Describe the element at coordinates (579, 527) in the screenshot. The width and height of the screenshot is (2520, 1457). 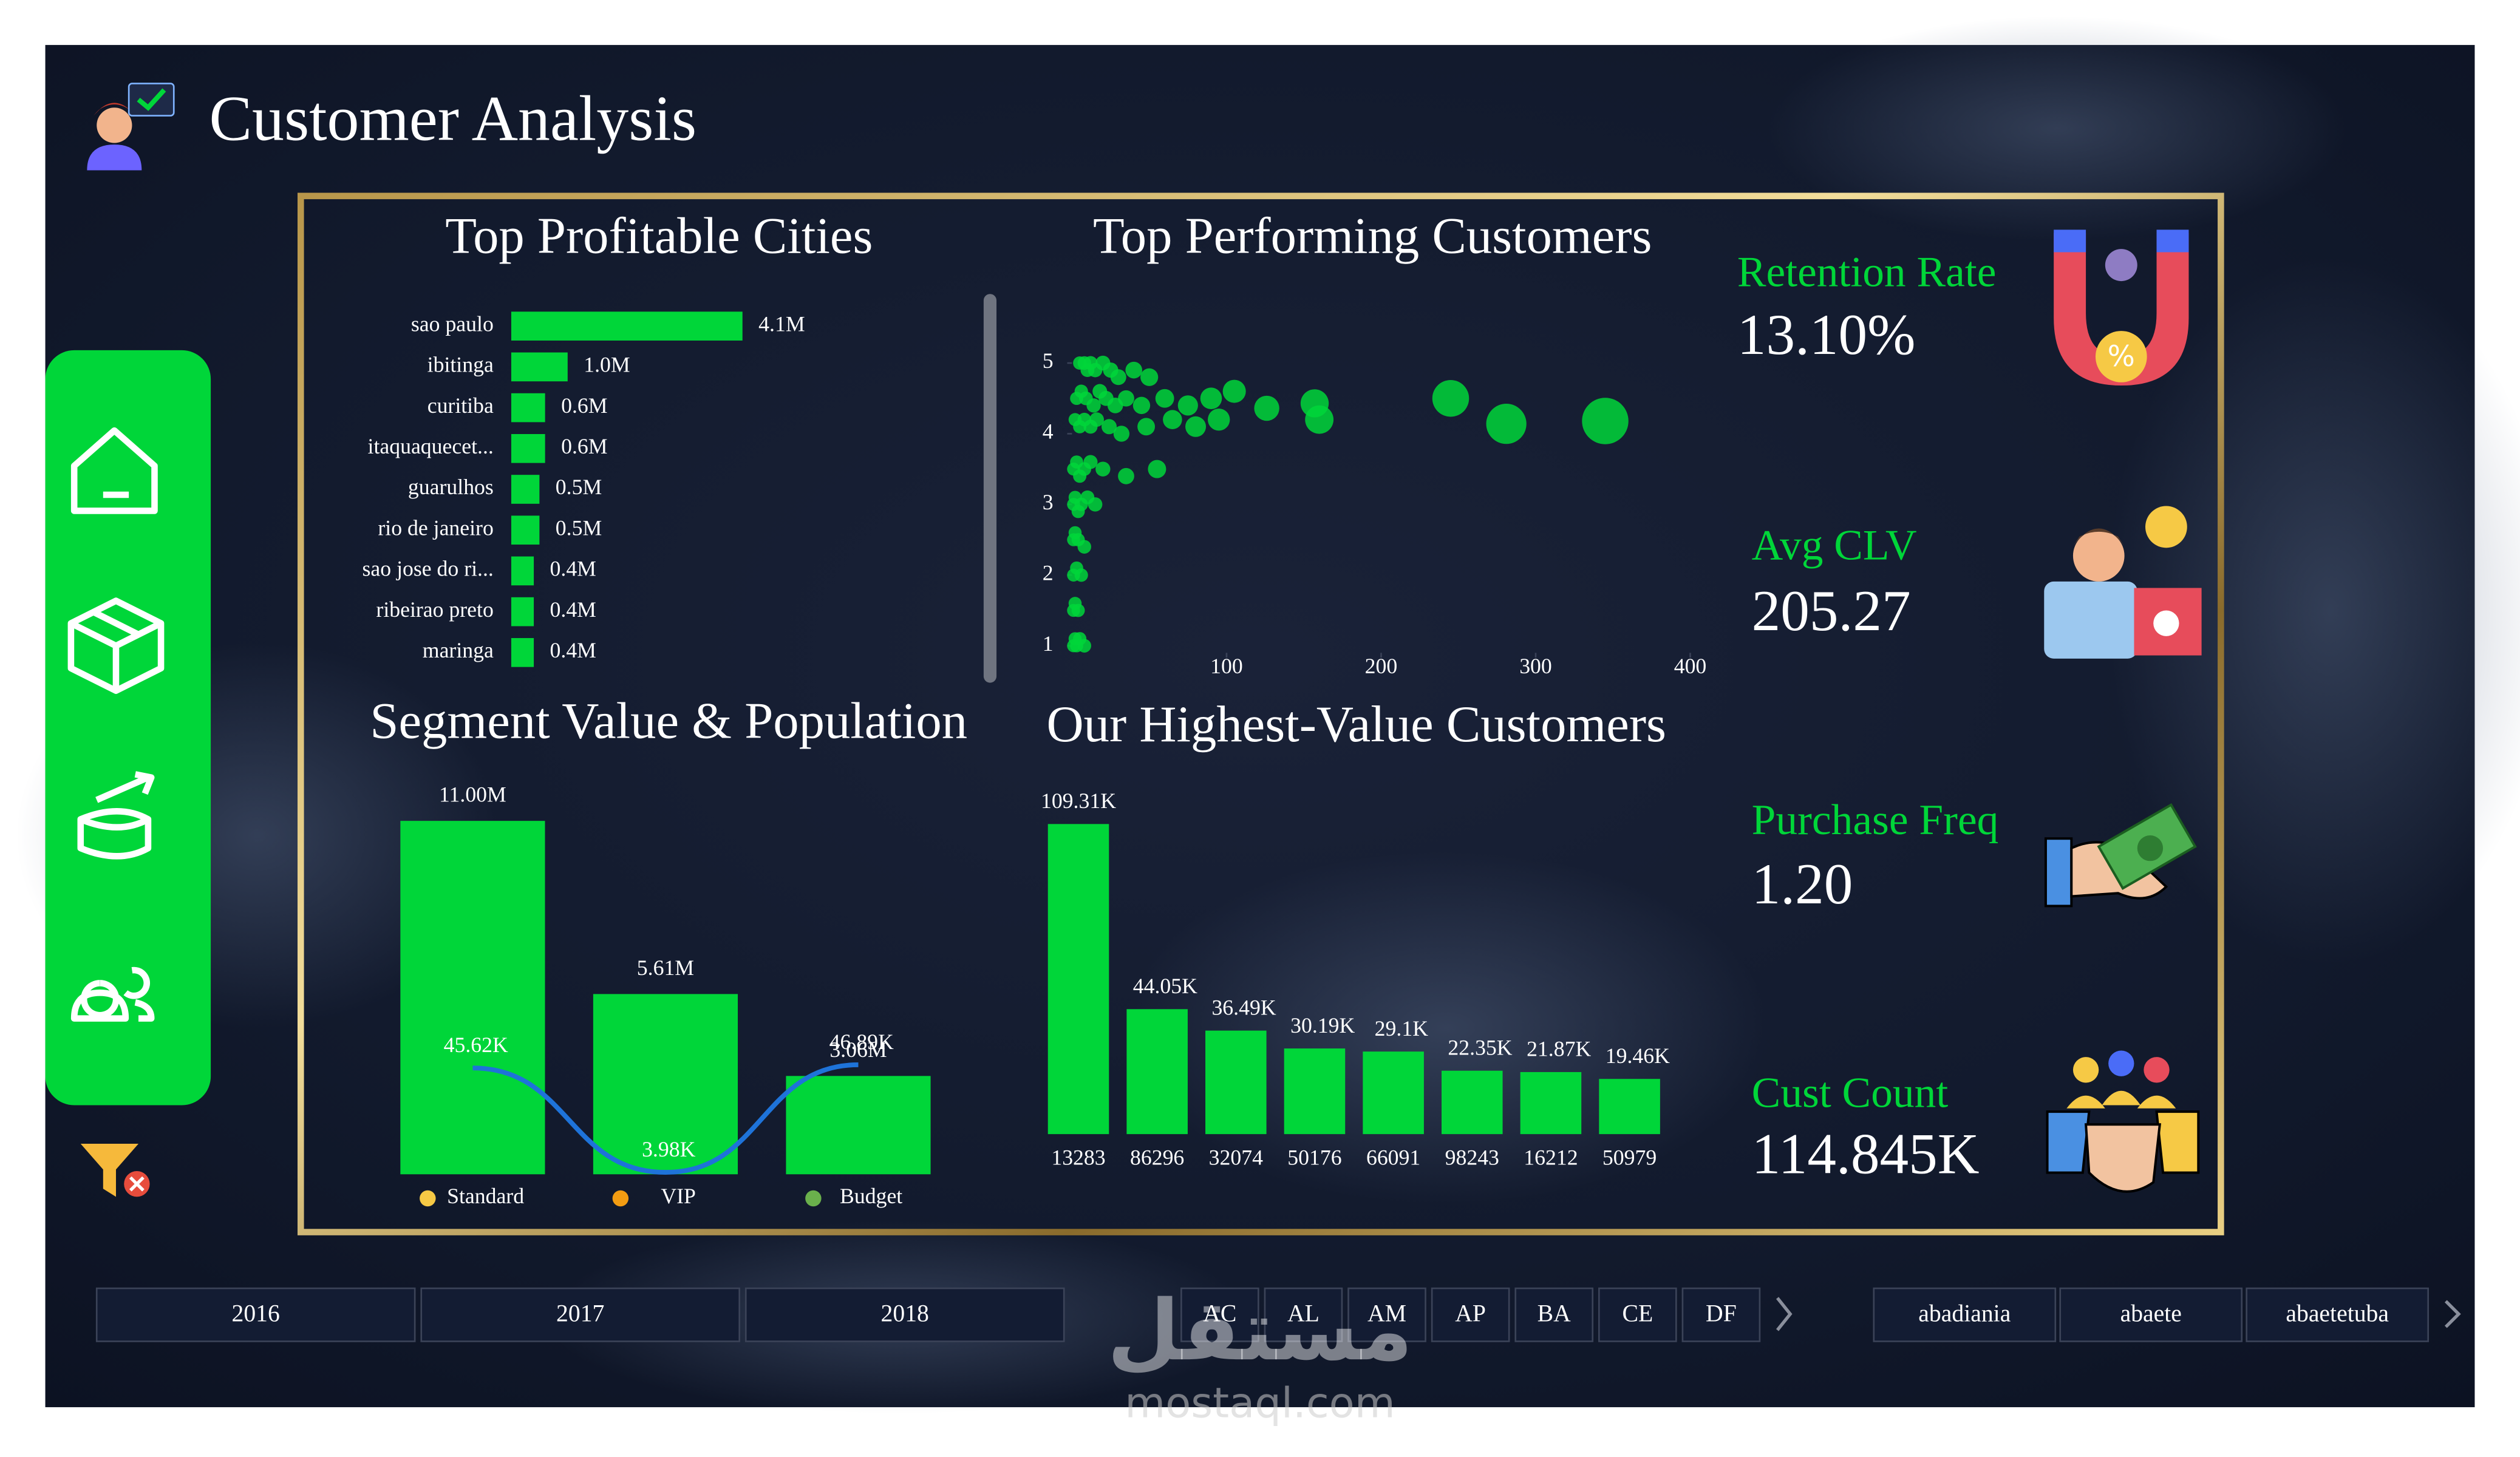
I see `value-label: 0.5M` at that location.